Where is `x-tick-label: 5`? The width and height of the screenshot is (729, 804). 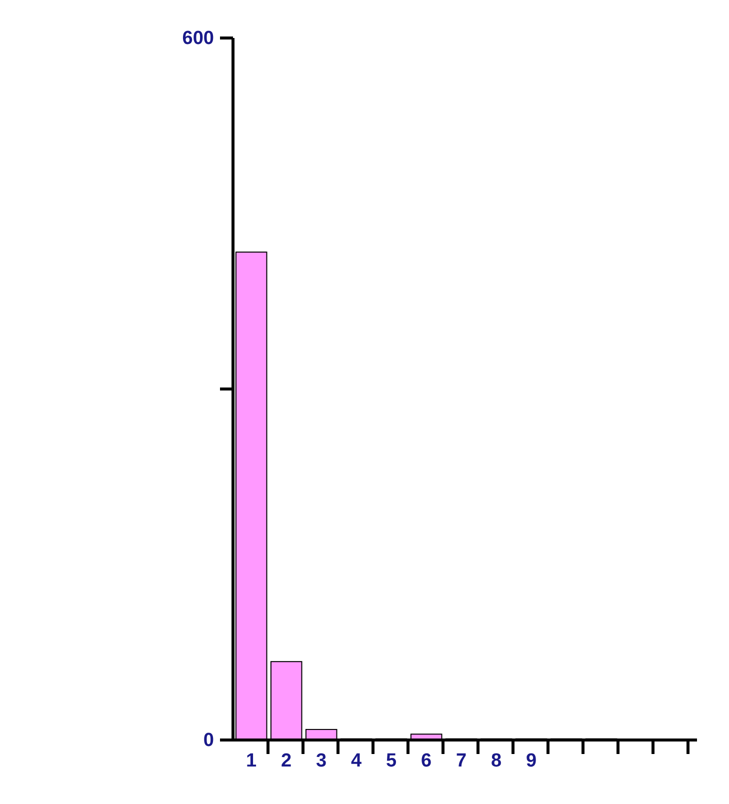 x-tick-label: 5 is located at coordinates (392, 761).